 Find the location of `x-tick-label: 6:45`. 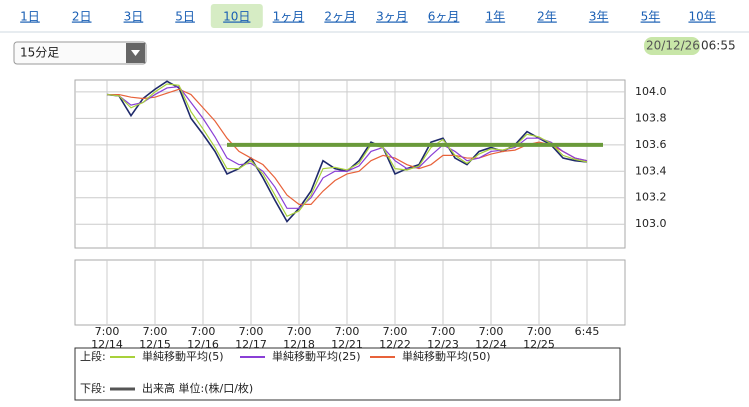

x-tick-label: 6:45 is located at coordinates (587, 331).